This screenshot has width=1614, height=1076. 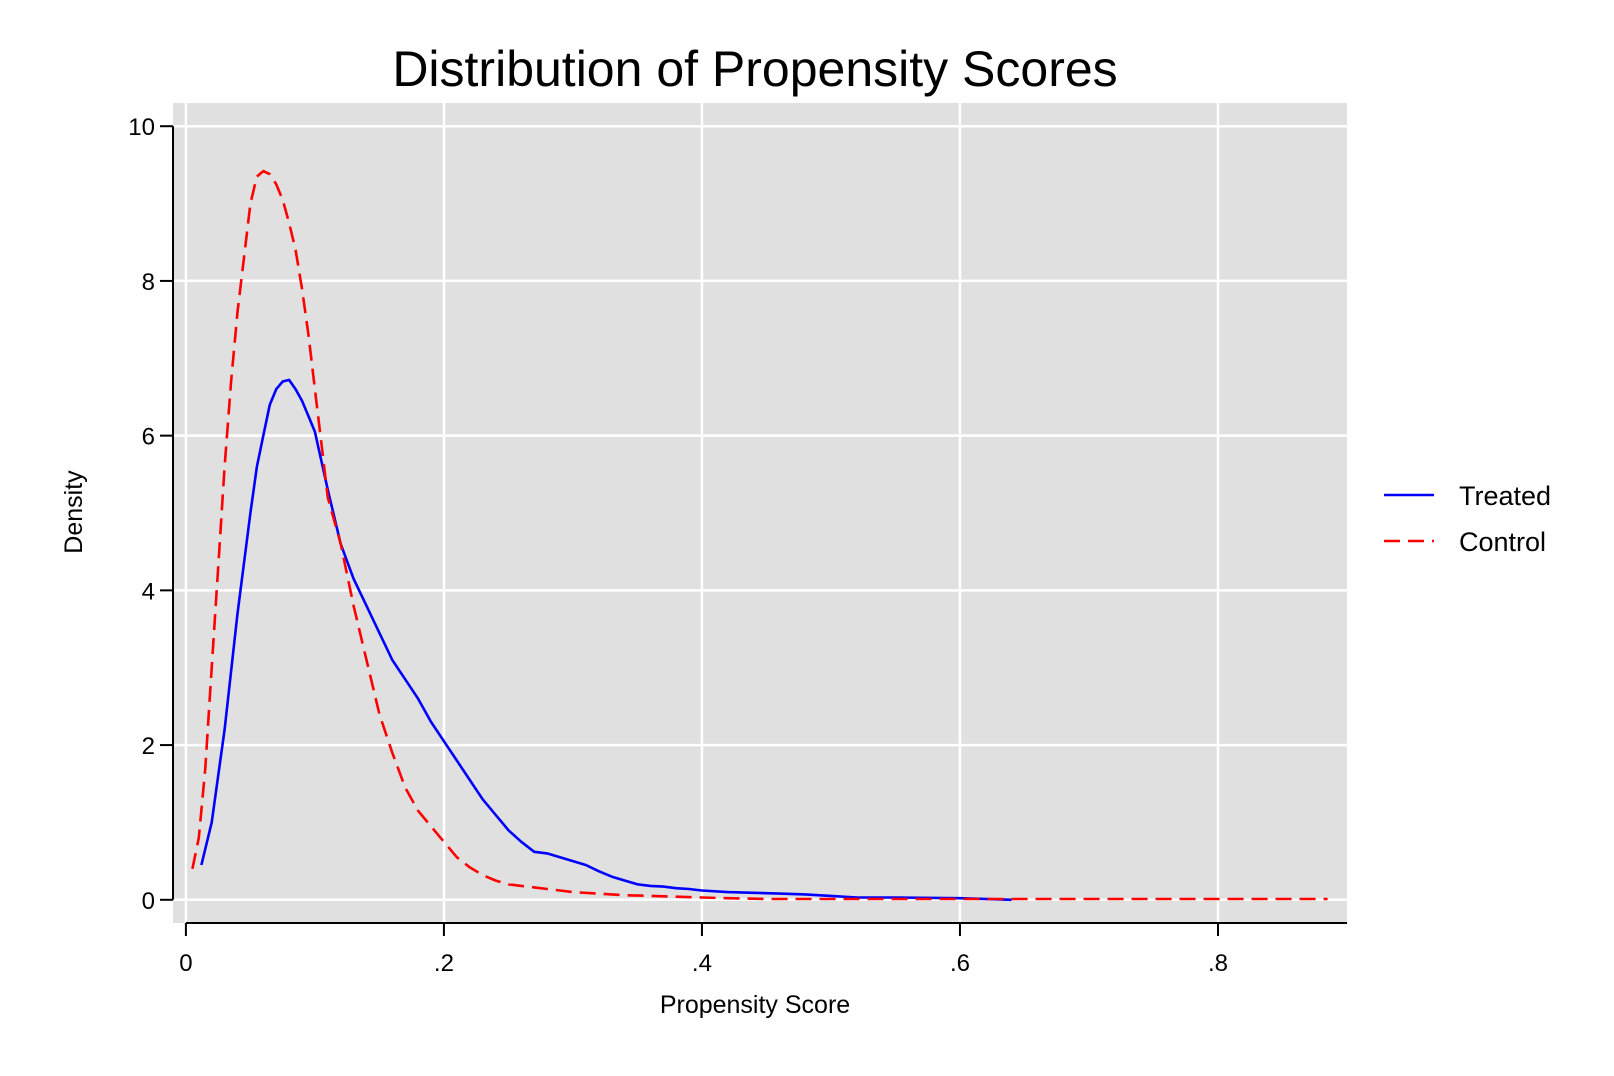 I want to click on legend-label-control: Control, so click(x=1502, y=542).